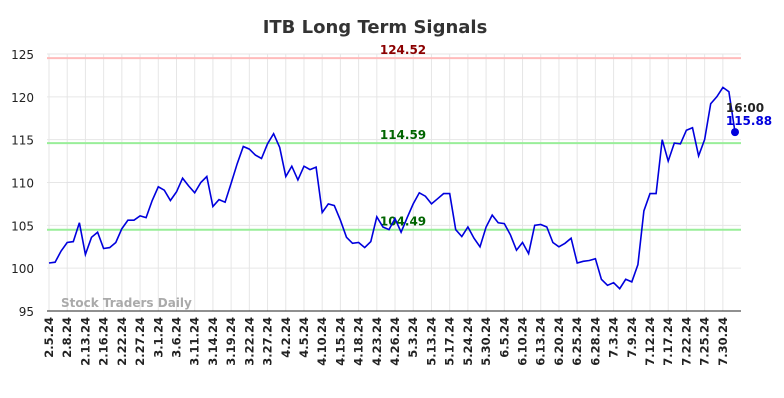 The width and height of the screenshot is (784, 398). Describe the element at coordinates (231, 341) in the screenshot. I see `x-tick-label: 3.19.24` at that location.